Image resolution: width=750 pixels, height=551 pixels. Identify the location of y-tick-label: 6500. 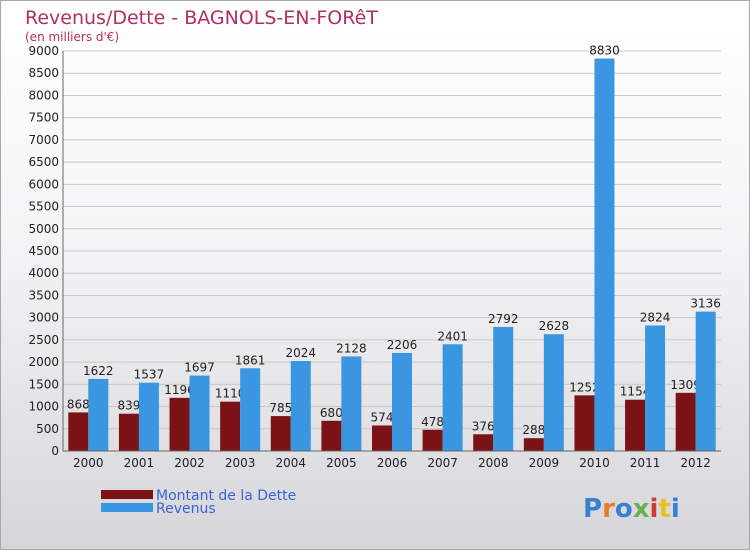
(43, 162).